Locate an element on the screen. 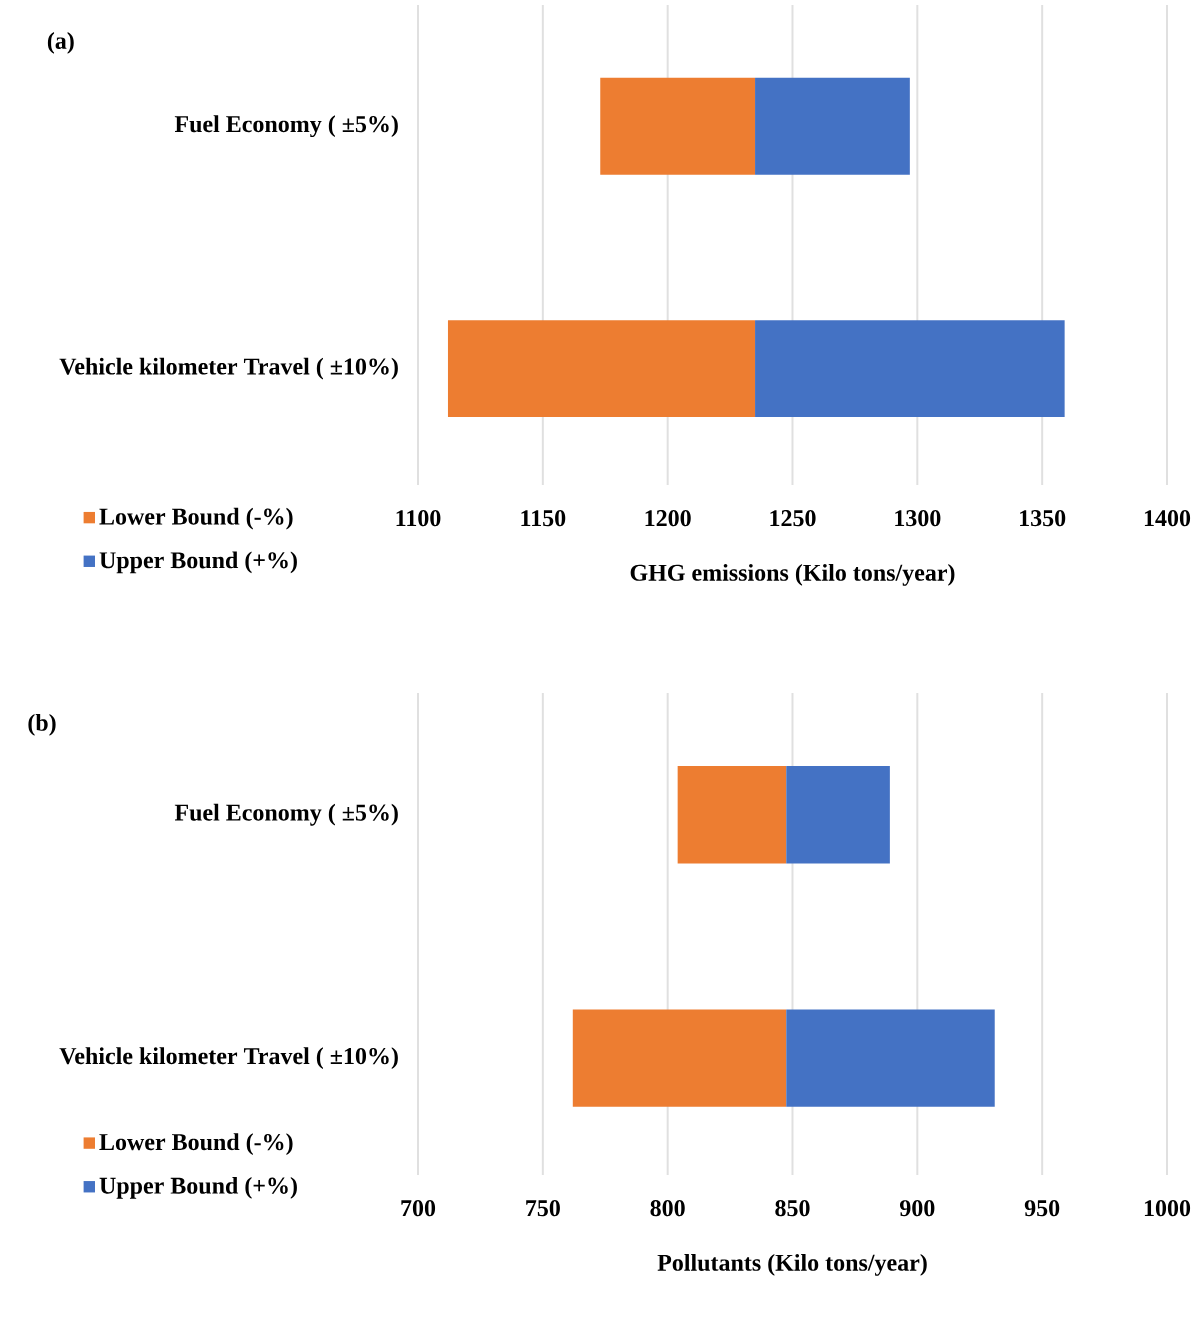 The width and height of the screenshot is (1200, 1322). x-tick-label: 1150 is located at coordinates (543, 518).